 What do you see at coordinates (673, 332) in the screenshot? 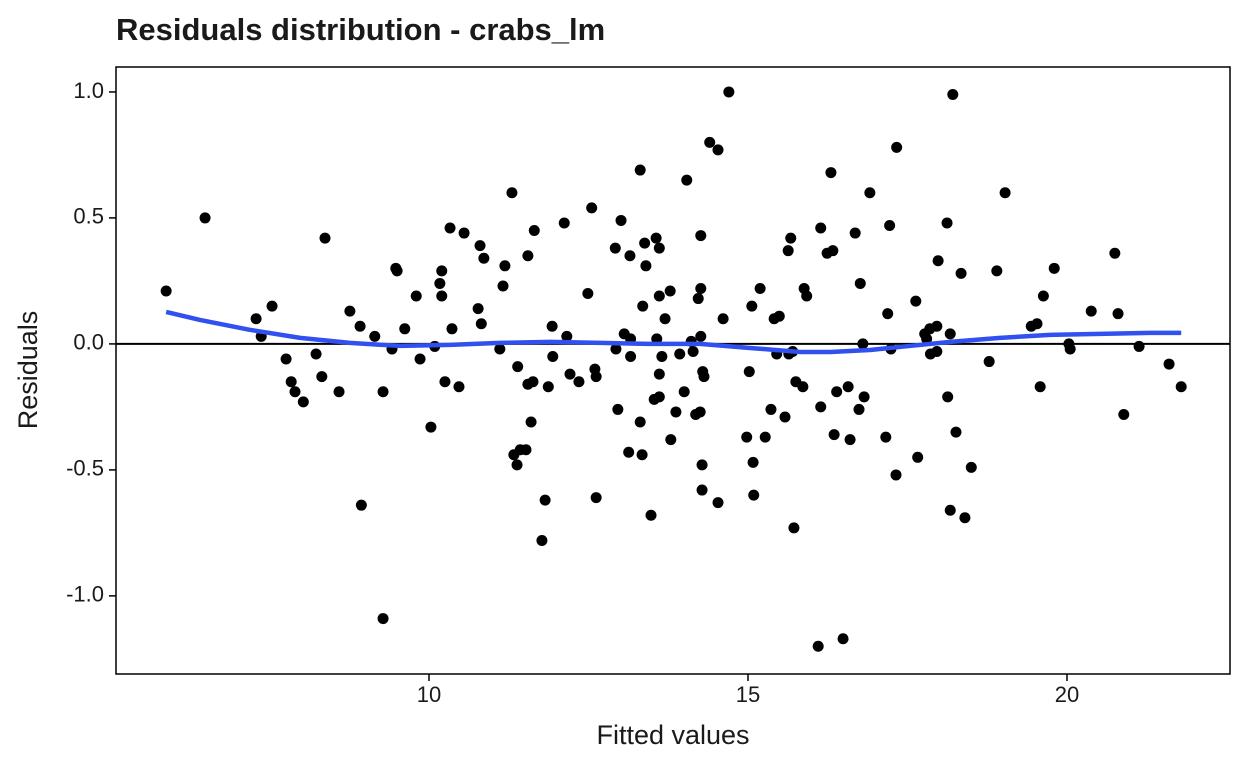
I see `smooth-line` at bounding box center [673, 332].